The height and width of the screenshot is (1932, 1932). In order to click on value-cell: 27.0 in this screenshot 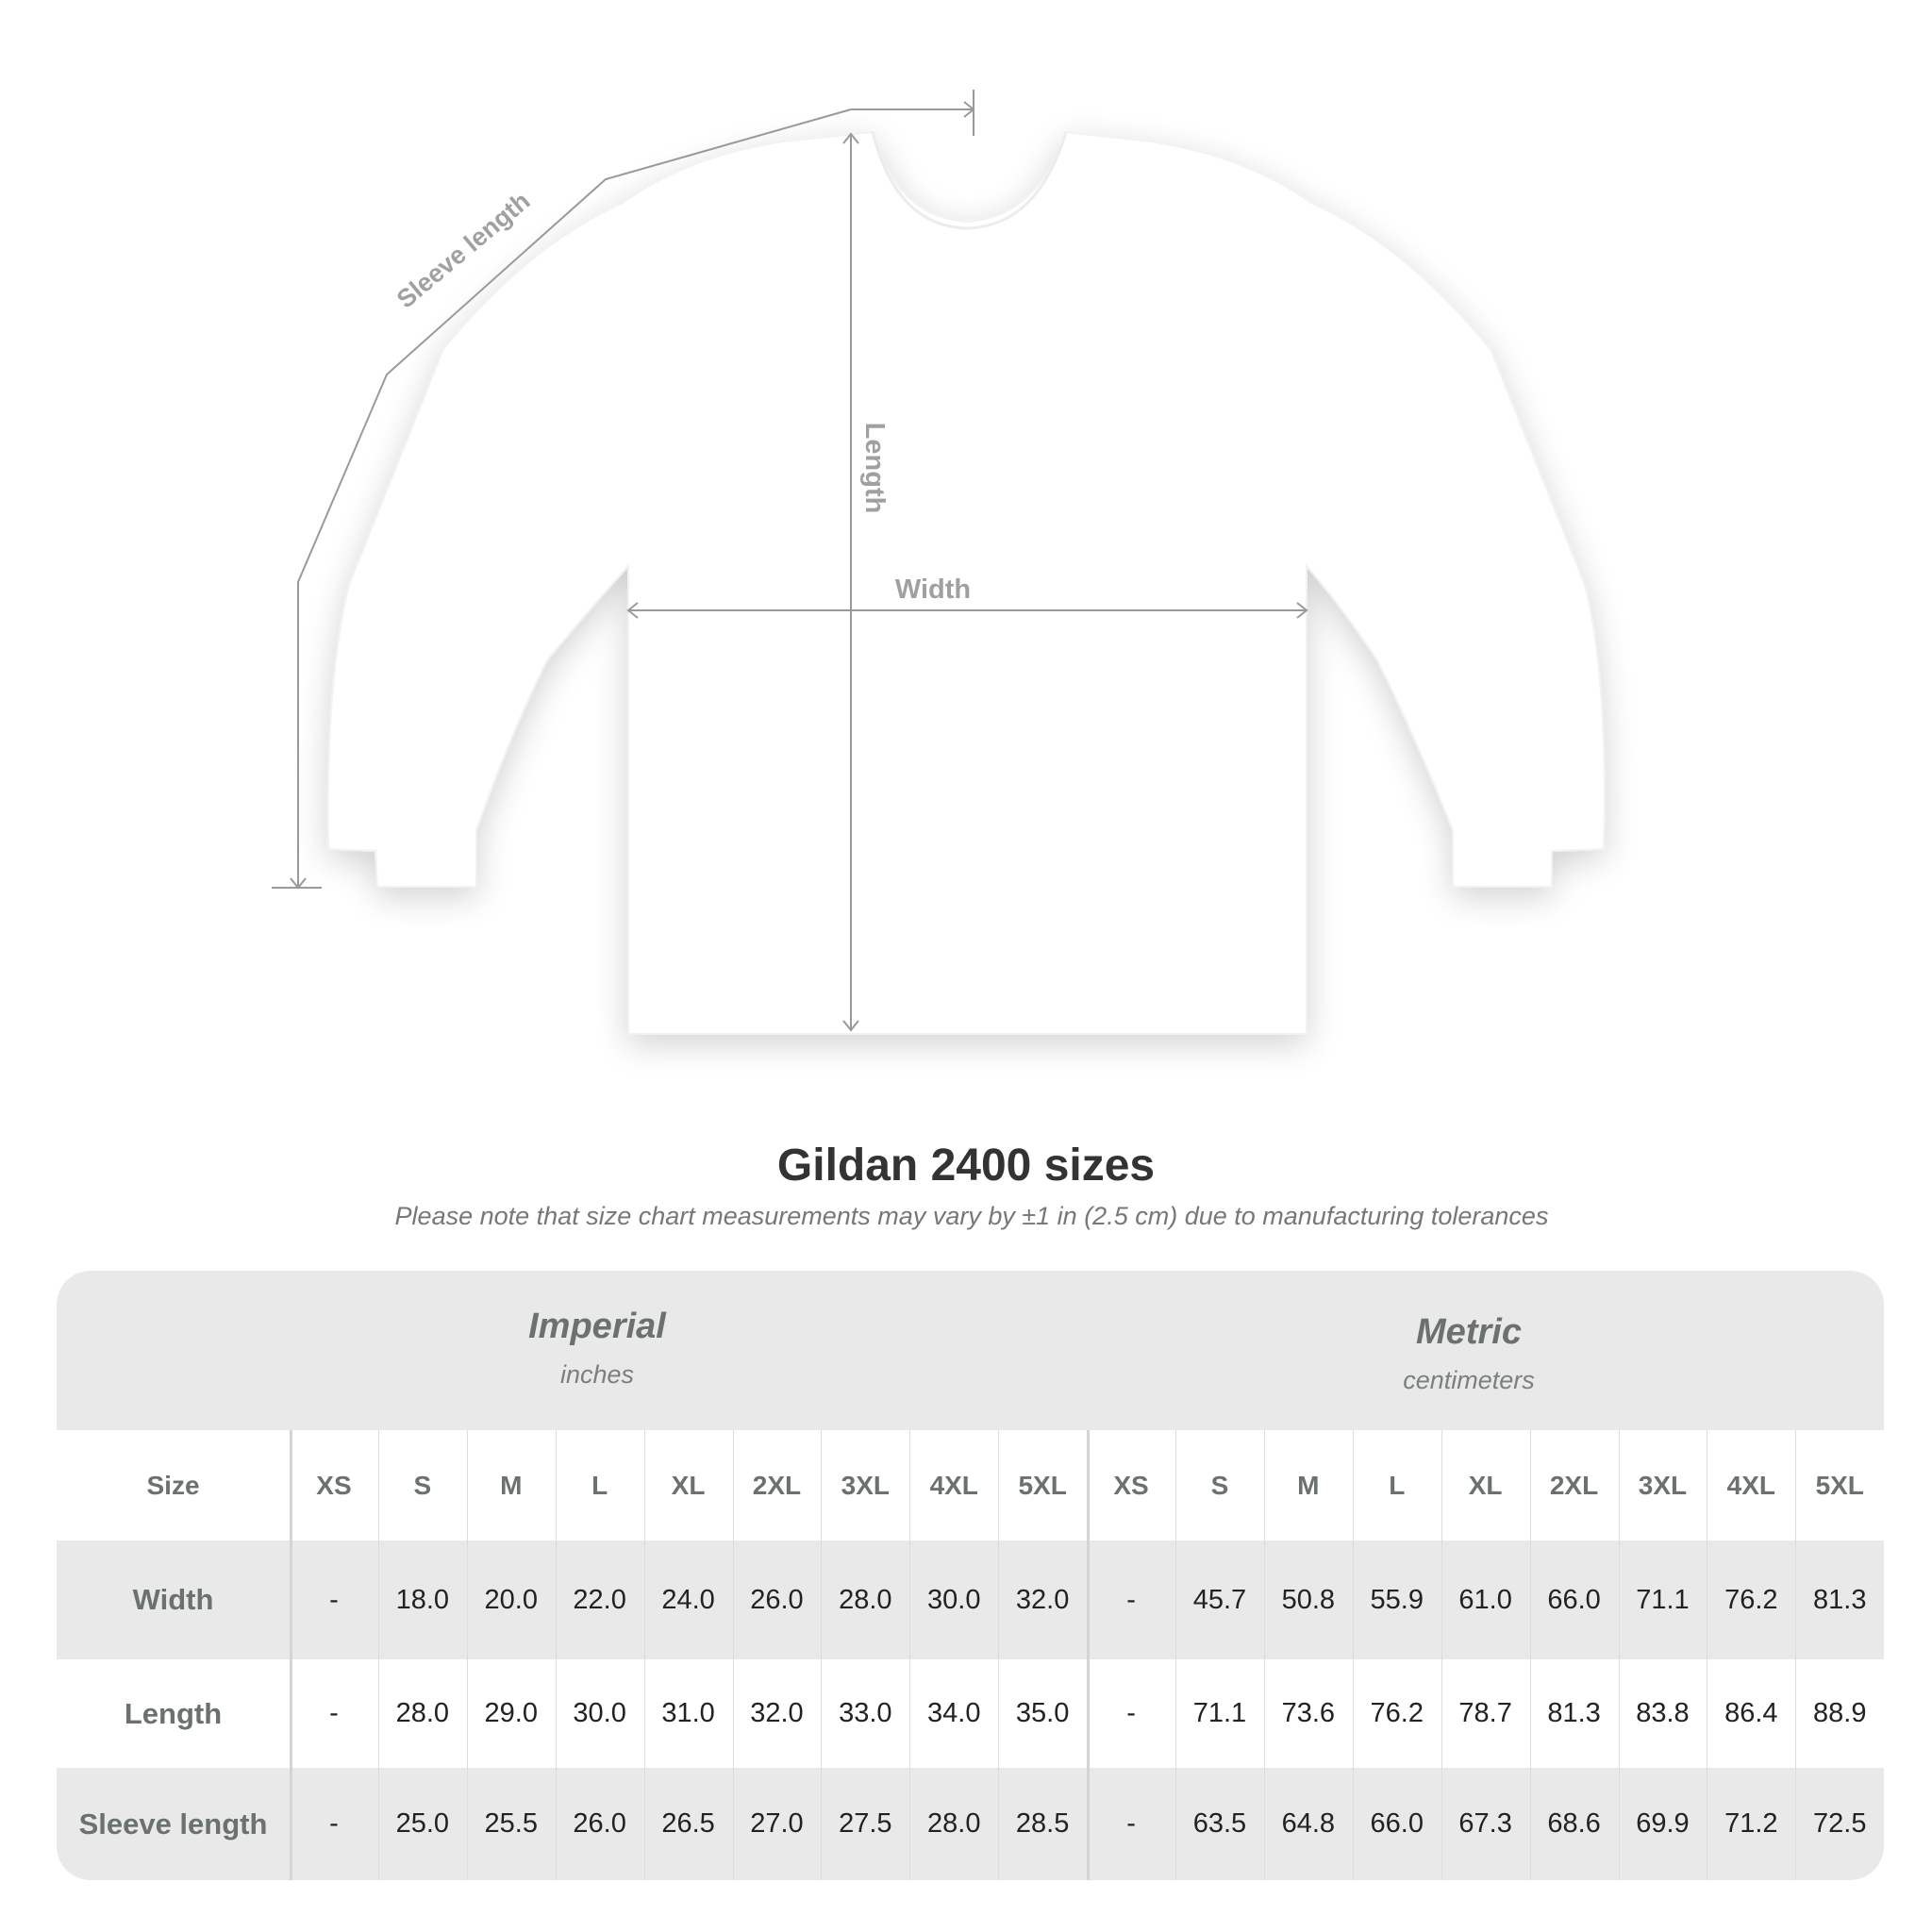, I will do `click(777, 1824)`.